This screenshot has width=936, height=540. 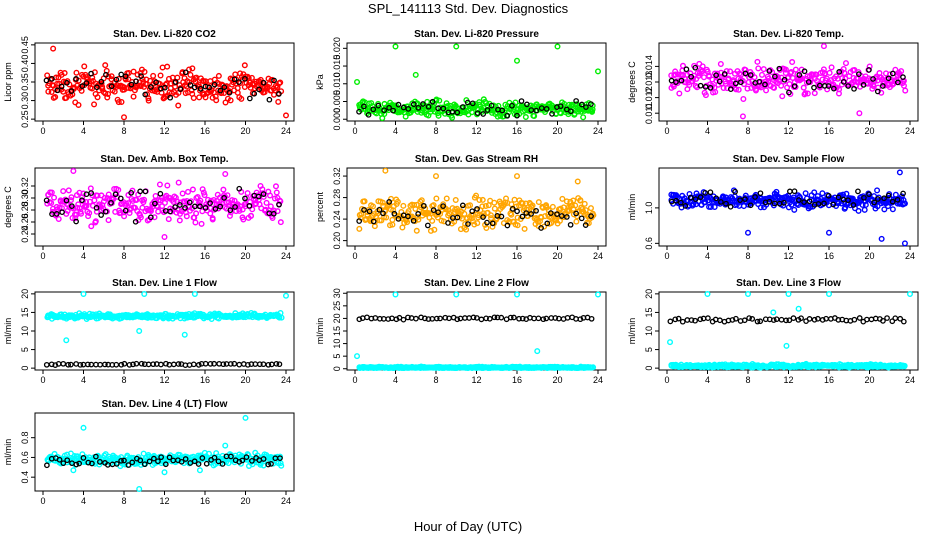 I want to click on x-tick-label: 16, so click(x=829, y=380).